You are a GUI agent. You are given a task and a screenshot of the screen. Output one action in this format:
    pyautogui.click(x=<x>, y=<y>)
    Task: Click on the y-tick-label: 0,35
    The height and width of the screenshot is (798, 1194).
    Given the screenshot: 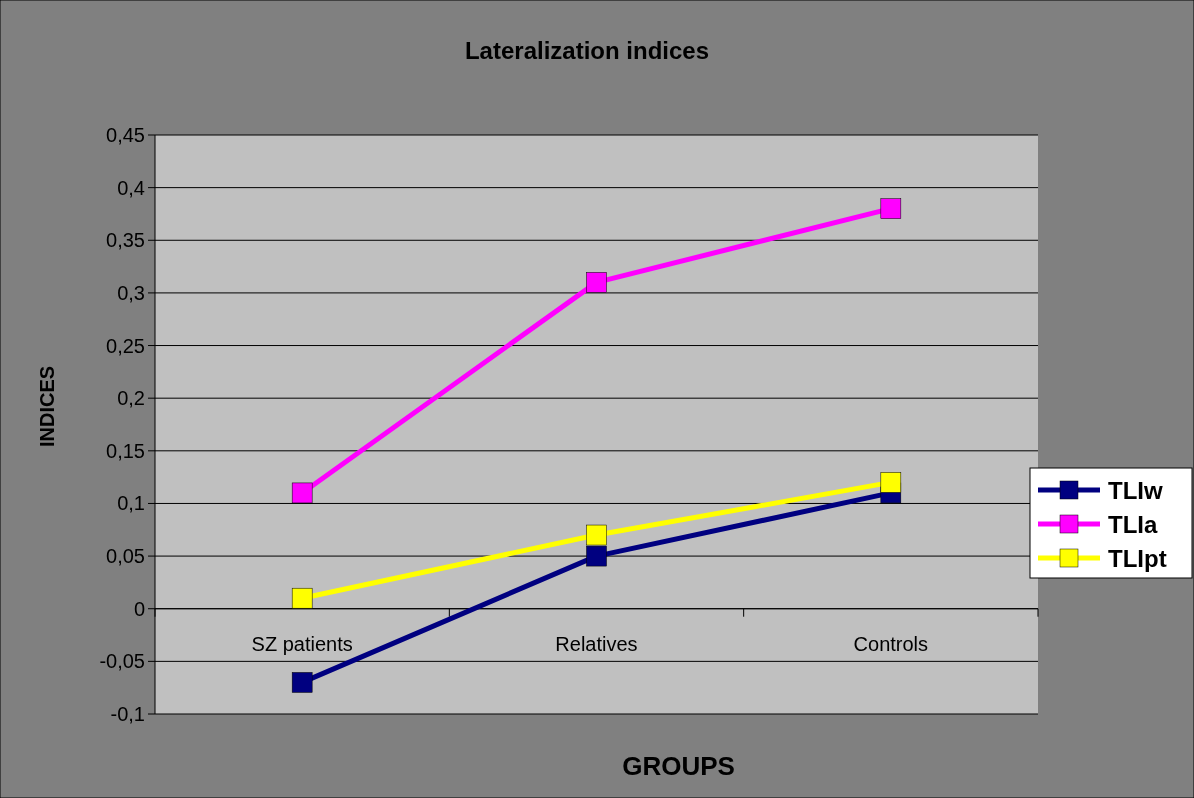 What is the action you would take?
    pyautogui.click(x=125, y=240)
    